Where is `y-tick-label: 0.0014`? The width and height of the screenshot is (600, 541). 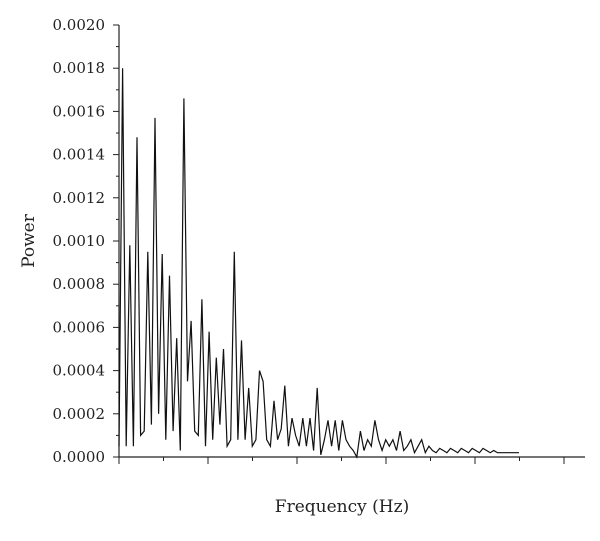
y-tick-label: 0.0014 is located at coordinates (79, 155).